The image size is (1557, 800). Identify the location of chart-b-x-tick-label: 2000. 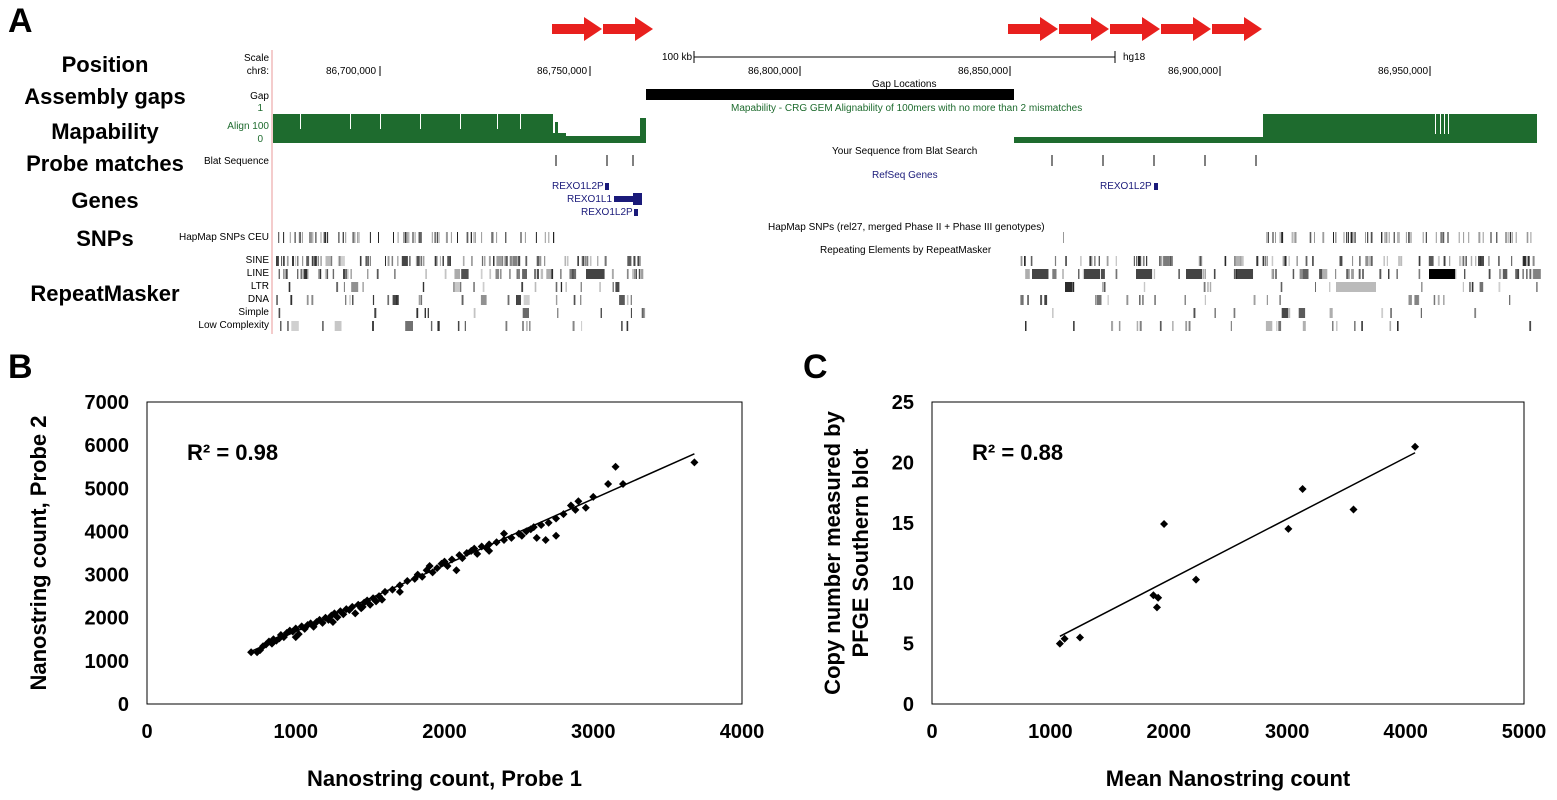
(444, 732).